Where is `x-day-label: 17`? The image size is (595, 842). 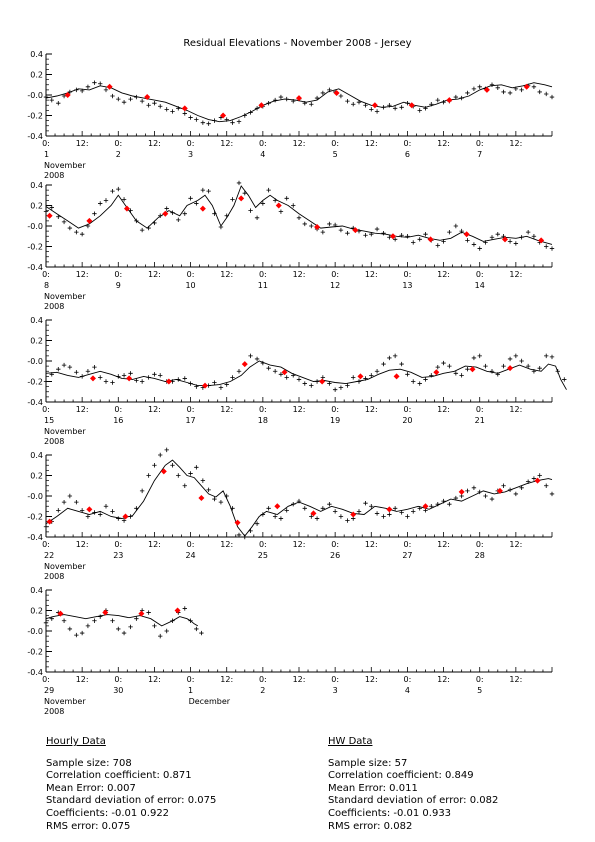 x-day-label: 17 is located at coordinates (190, 420).